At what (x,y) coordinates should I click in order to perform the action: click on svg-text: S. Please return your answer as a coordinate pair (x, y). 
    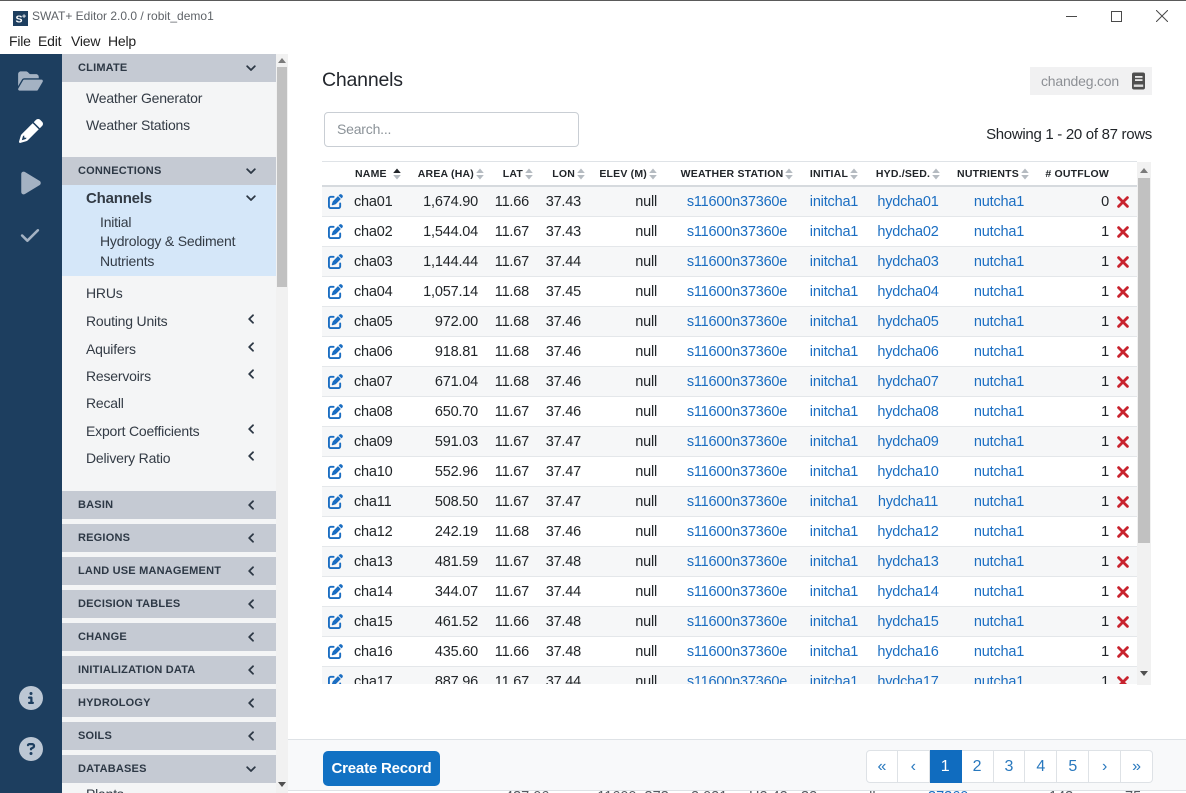
    Looking at the image, I should click on (19, 20).